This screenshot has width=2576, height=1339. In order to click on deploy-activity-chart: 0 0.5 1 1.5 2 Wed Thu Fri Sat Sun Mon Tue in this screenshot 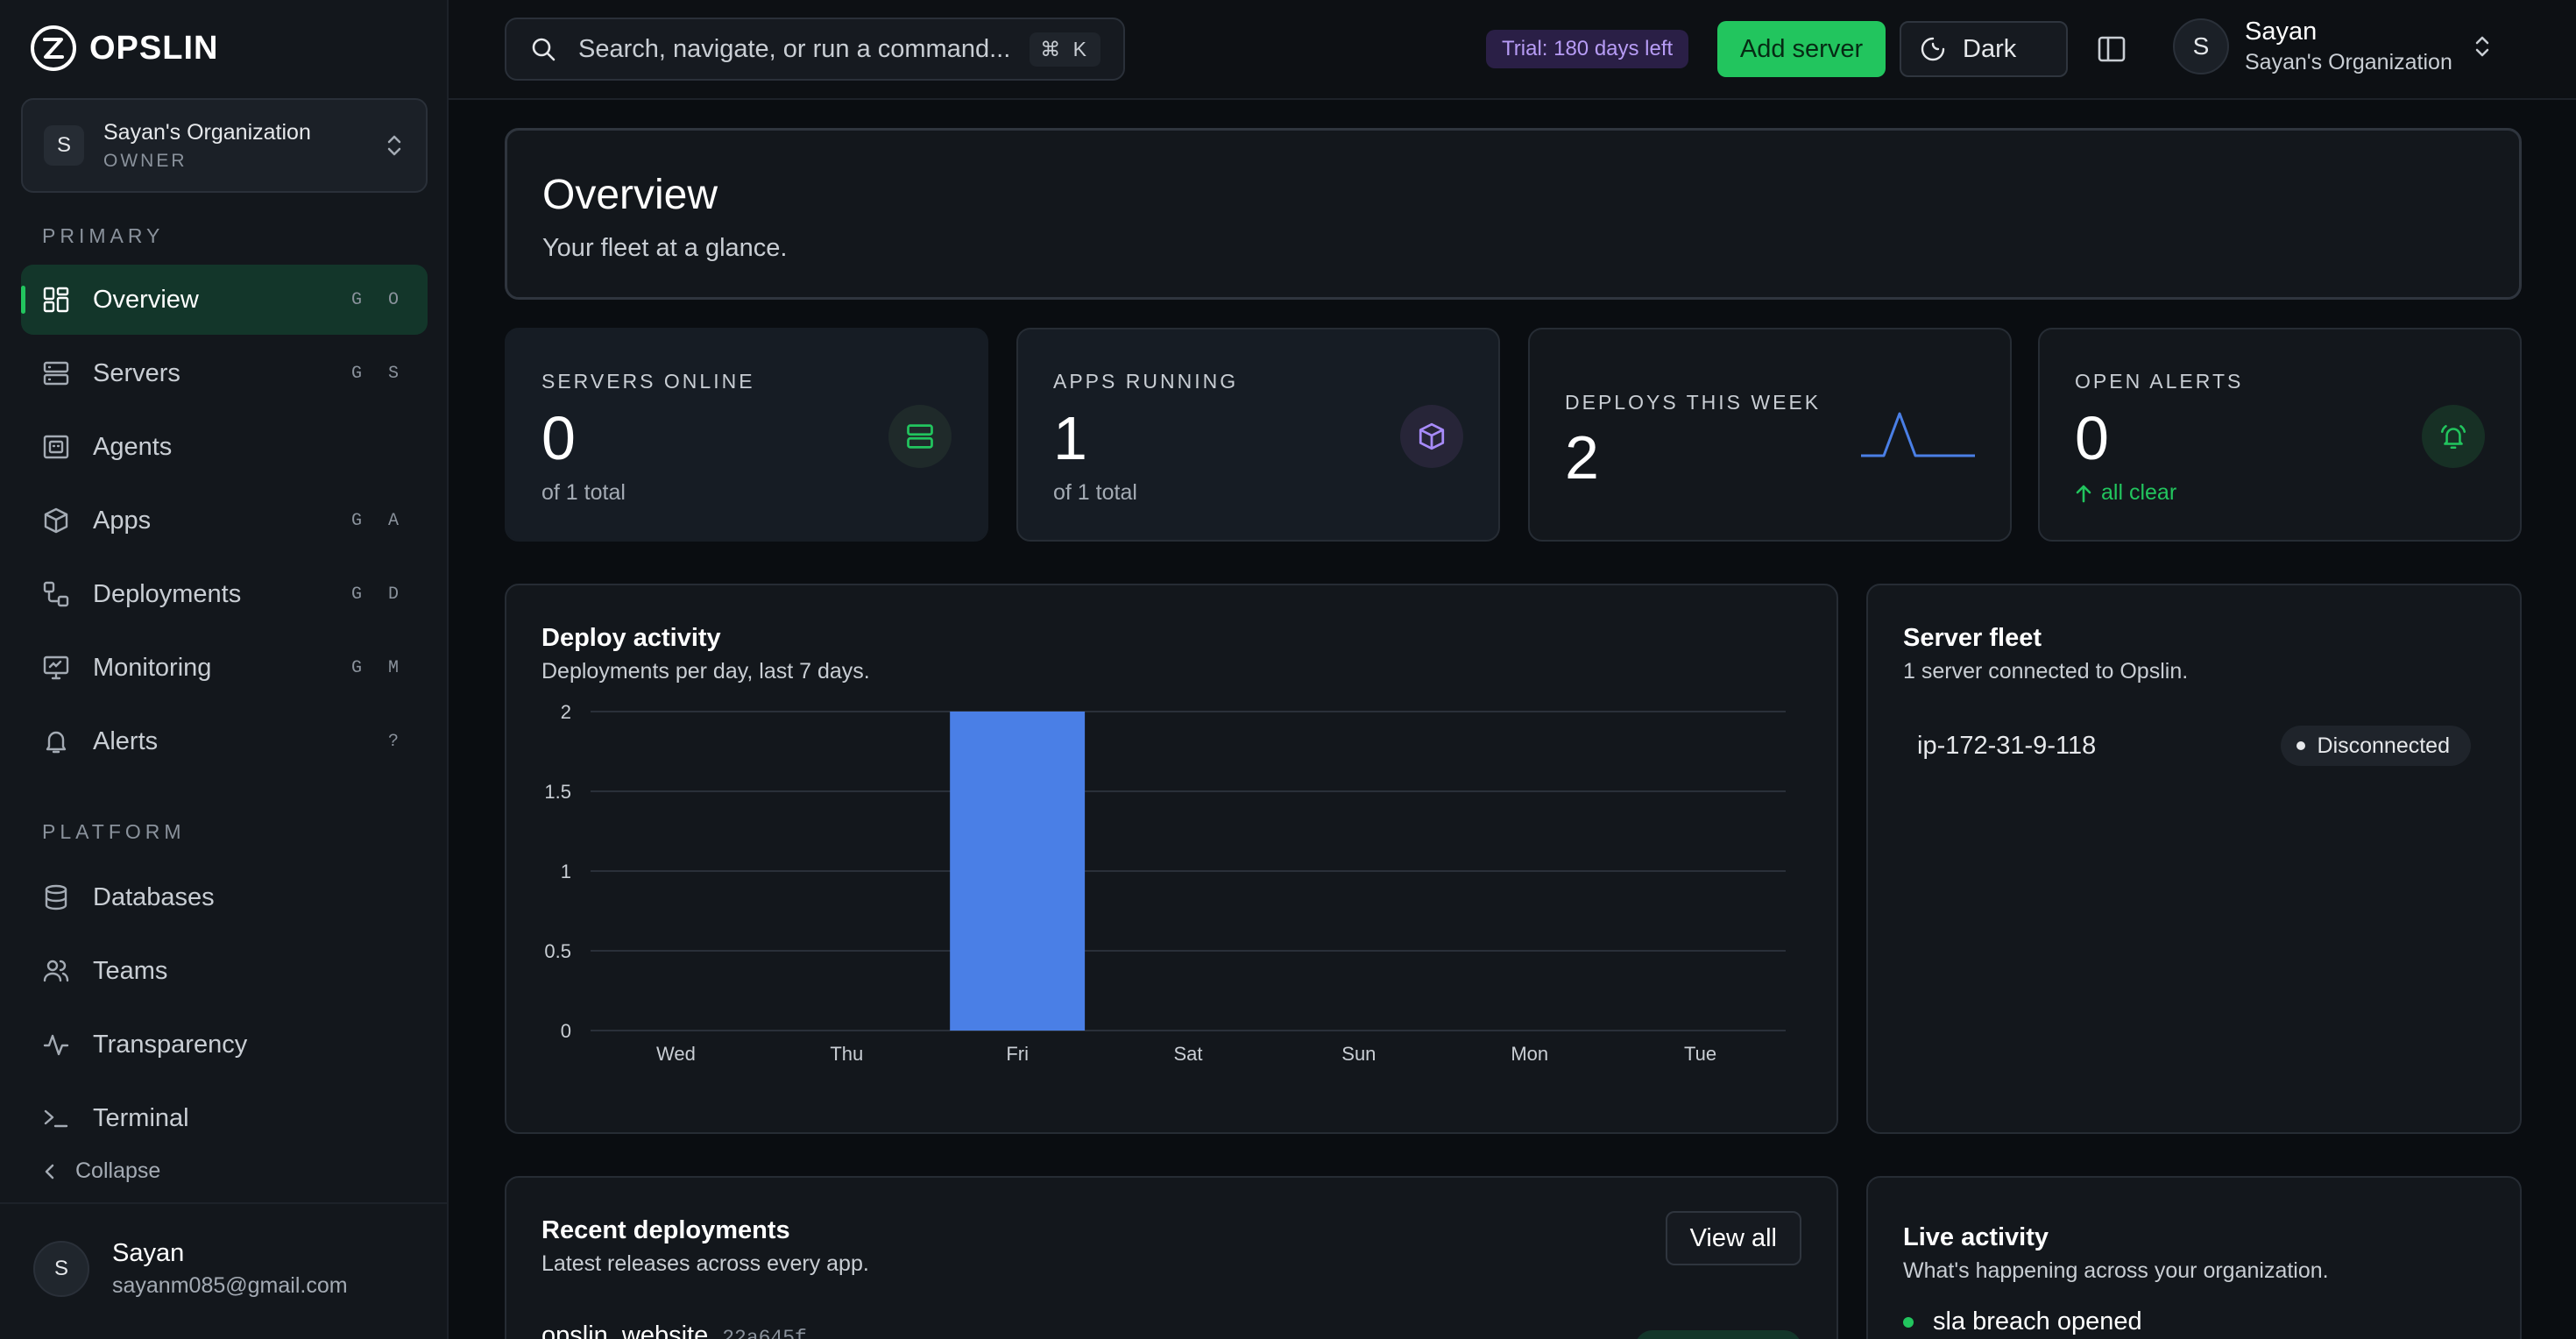, I will do `click(1165, 883)`.